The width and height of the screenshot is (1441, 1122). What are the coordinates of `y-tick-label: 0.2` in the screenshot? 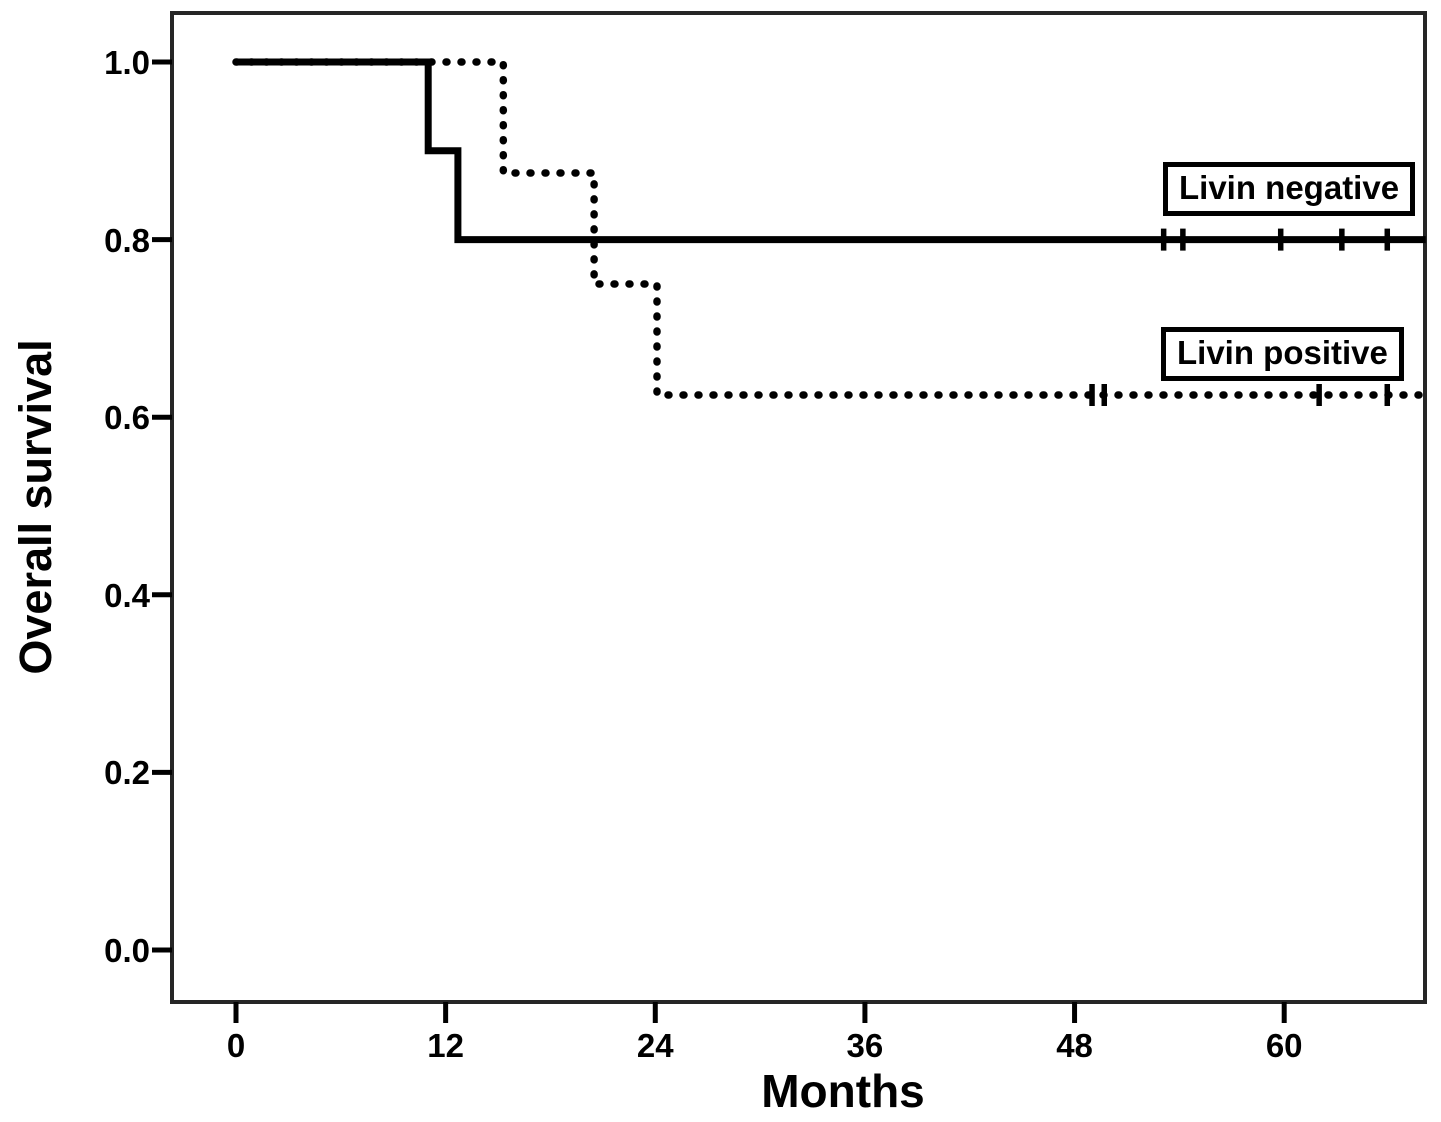 It's located at (127, 773).